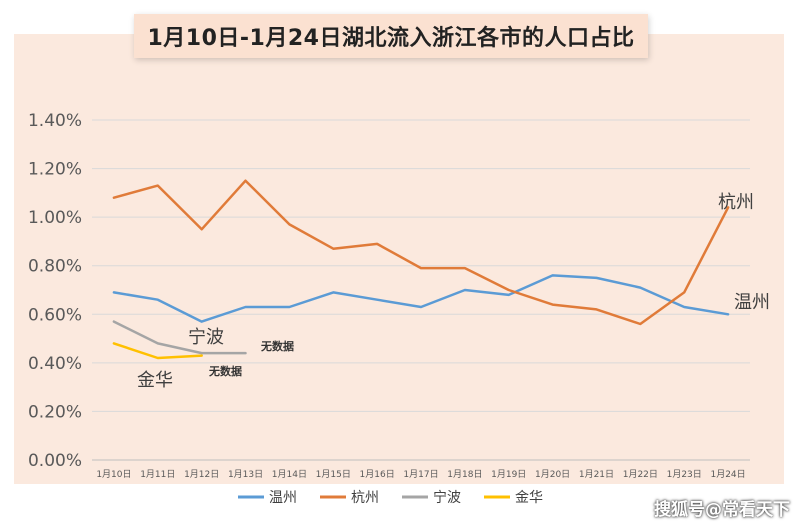  I want to click on x-tick-label: 1月21日, so click(596, 474).